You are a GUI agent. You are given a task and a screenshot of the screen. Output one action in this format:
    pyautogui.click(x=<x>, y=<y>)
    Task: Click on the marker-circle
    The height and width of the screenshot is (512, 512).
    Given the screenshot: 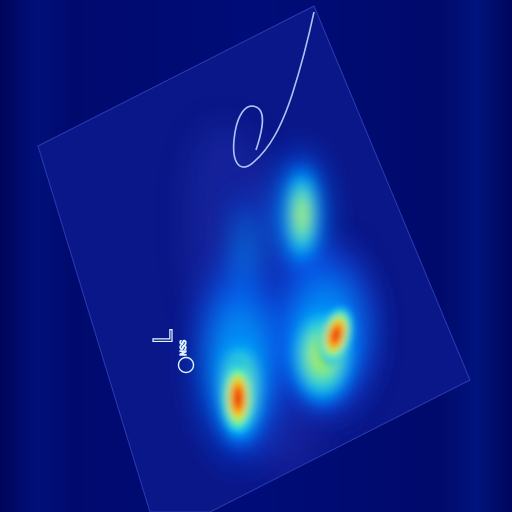 What is the action you would take?
    pyautogui.click(x=186, y=365)
    